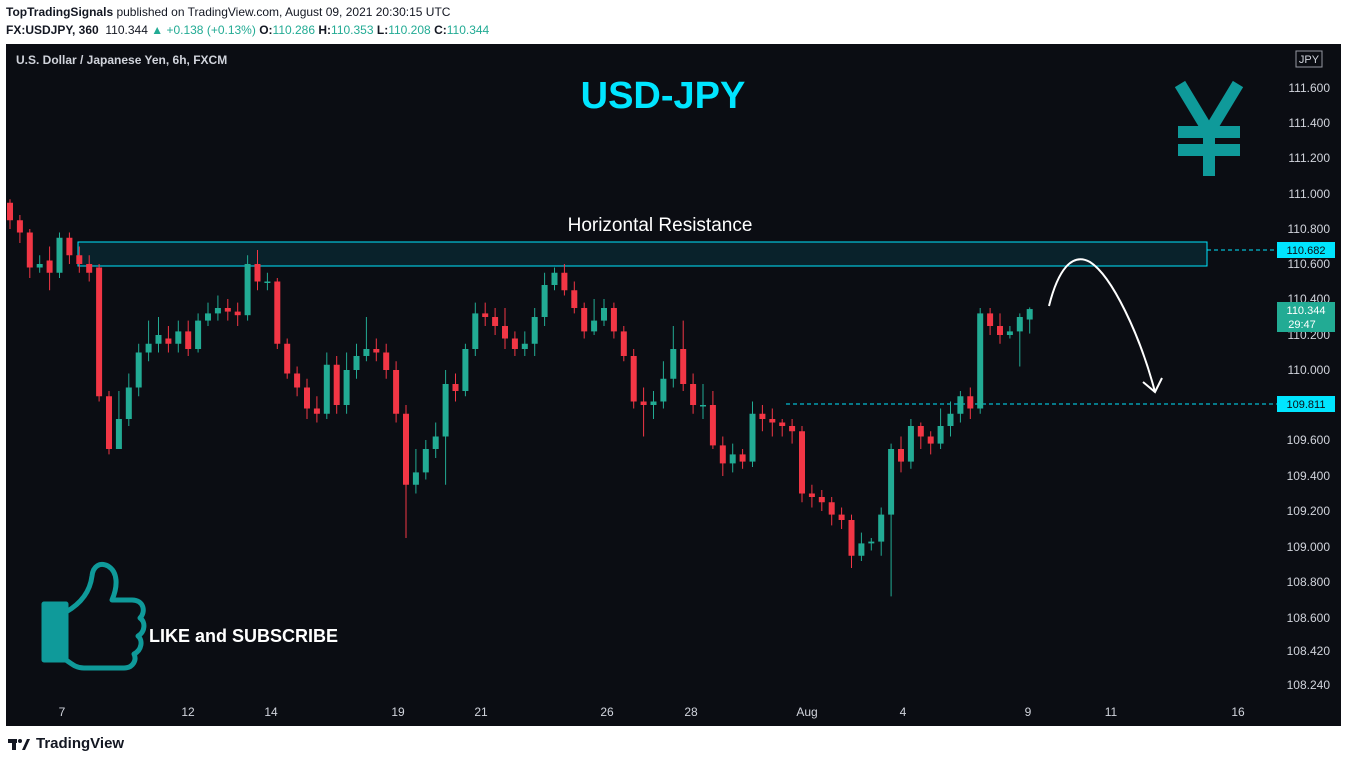  I want to click on publisher-name: TopTradingSignals, so click(60, 12).